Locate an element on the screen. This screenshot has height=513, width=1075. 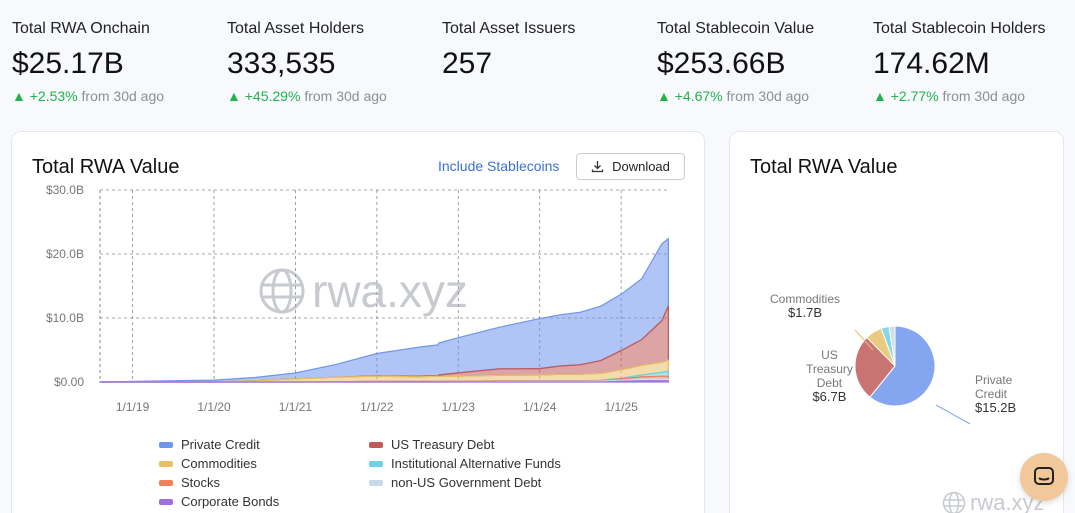
stat-value: 333,535 is located at coordinates (281, 63).